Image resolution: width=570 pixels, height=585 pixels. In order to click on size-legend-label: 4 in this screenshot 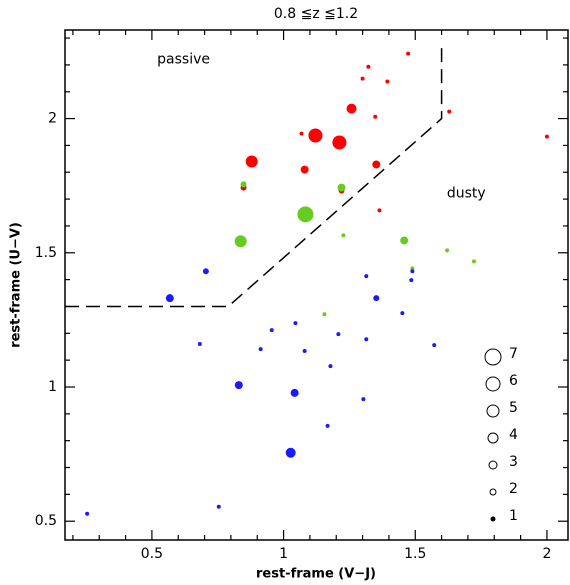, I will do `click(513, 435)`.